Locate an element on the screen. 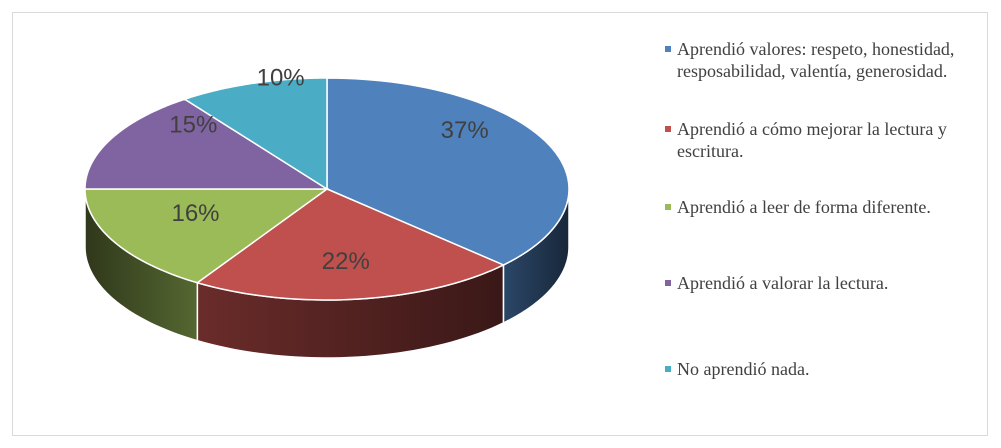 Image resolution: width=1001 pixels, height=448 pixels. legend-item: No aprendió nada. is located at coordinates (815, 369).